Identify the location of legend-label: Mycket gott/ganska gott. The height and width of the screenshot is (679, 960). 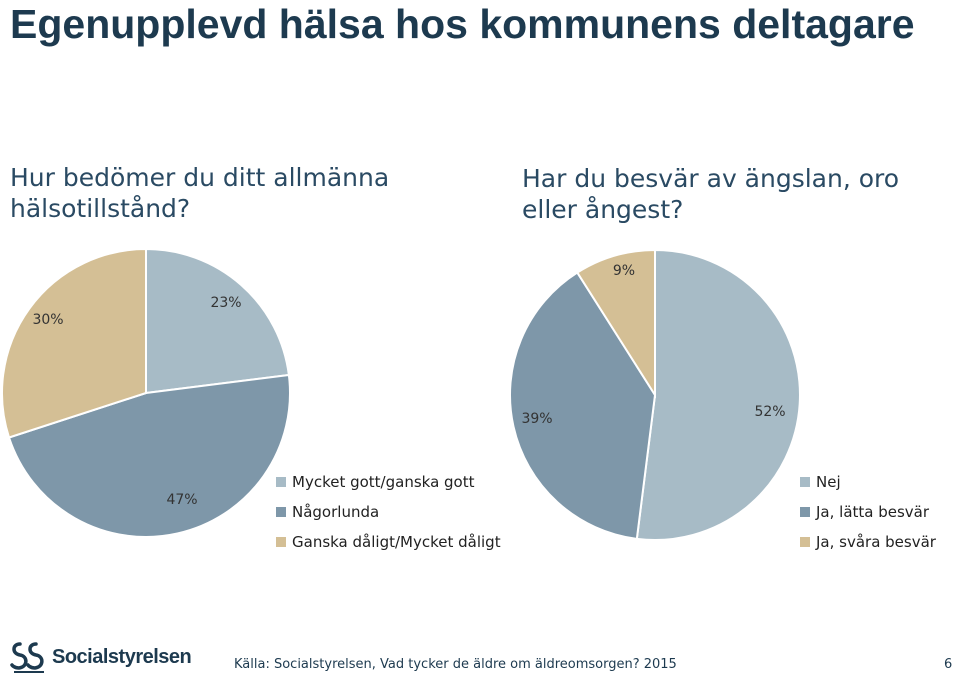
(383, 482).